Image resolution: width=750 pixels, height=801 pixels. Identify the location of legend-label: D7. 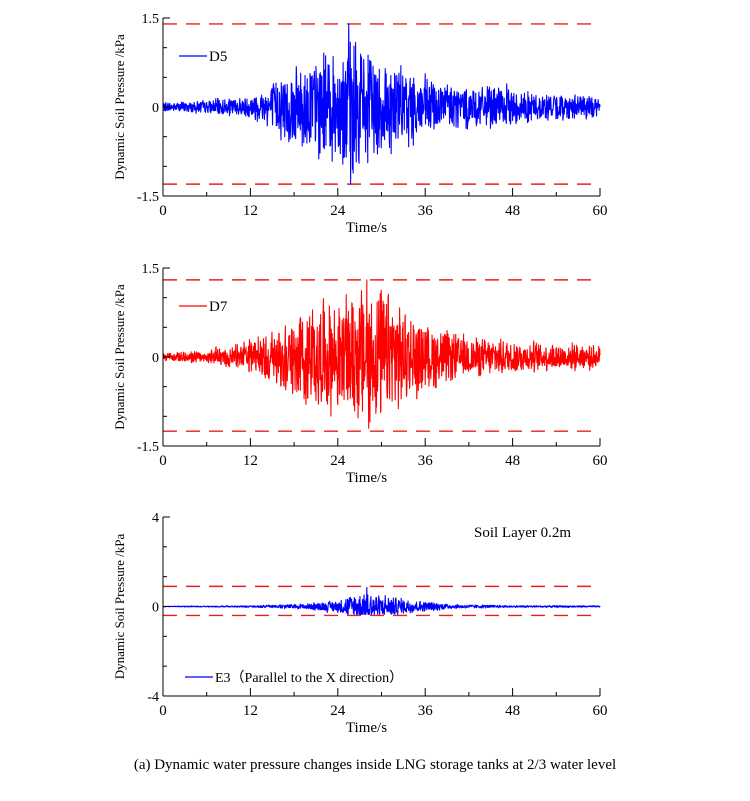
(218, 307).